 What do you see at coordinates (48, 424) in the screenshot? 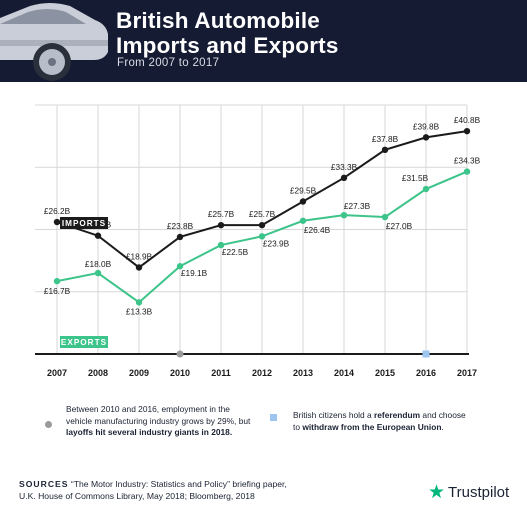
I see `event-2010-bullet` at bounding box center [48, 424].